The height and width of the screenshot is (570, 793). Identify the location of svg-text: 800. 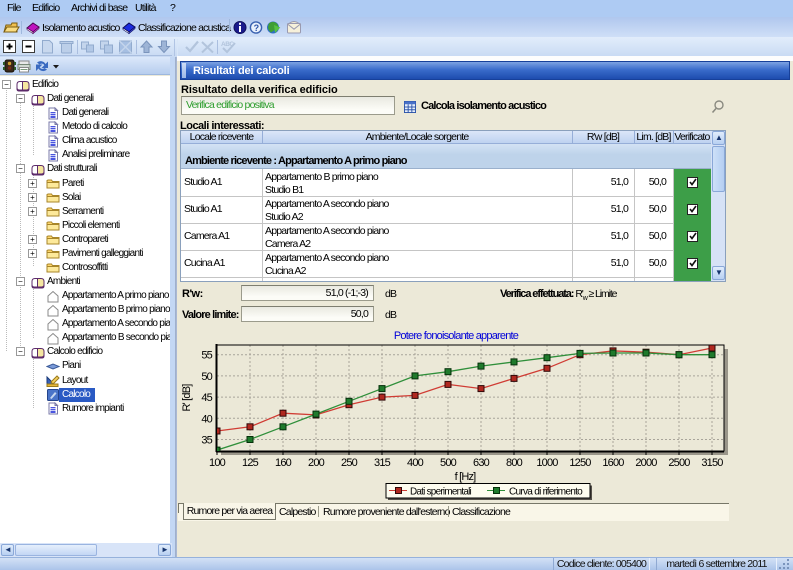
(514, 463).